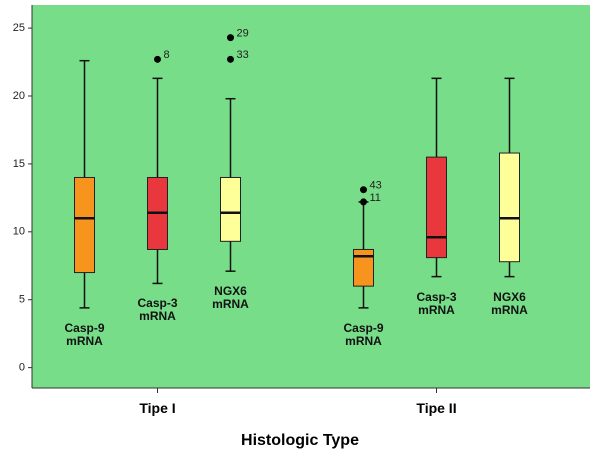 The width and height of the screenshot is (600, 459). Describe the element at coordinates (243, 34) in the screenshot. I see `outlier-label: 29` at that location.